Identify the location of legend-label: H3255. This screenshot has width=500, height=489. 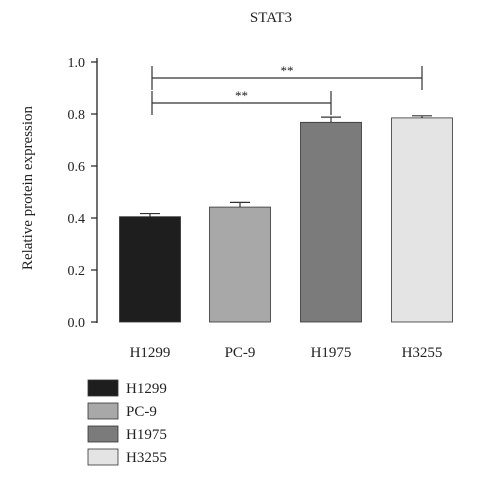
(146, 458).